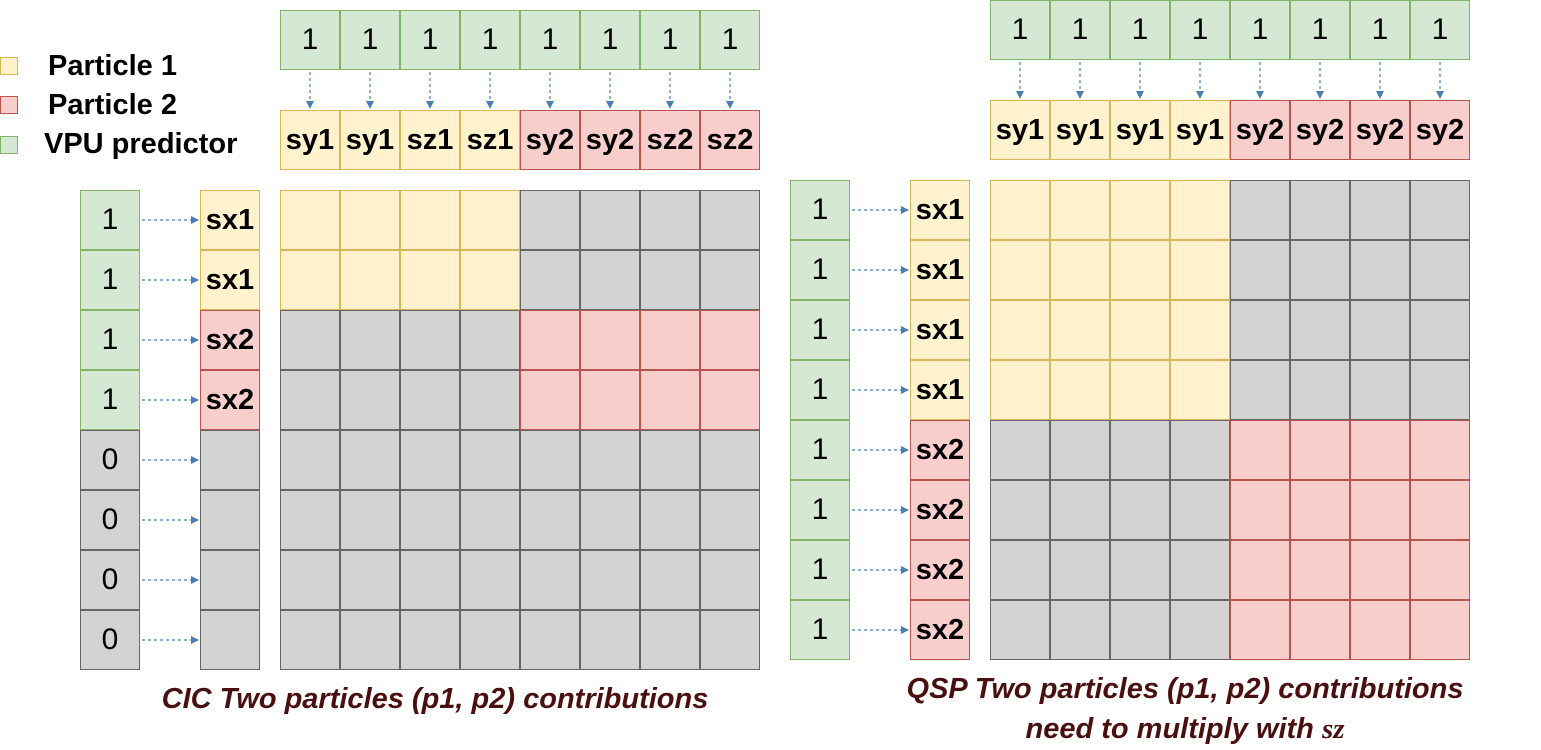 This screenshot has height=750, width=1541. Describe the element at coordinates (610, 140) in the screenshot. I see `cic-top-label-cell: sy2` at that location.